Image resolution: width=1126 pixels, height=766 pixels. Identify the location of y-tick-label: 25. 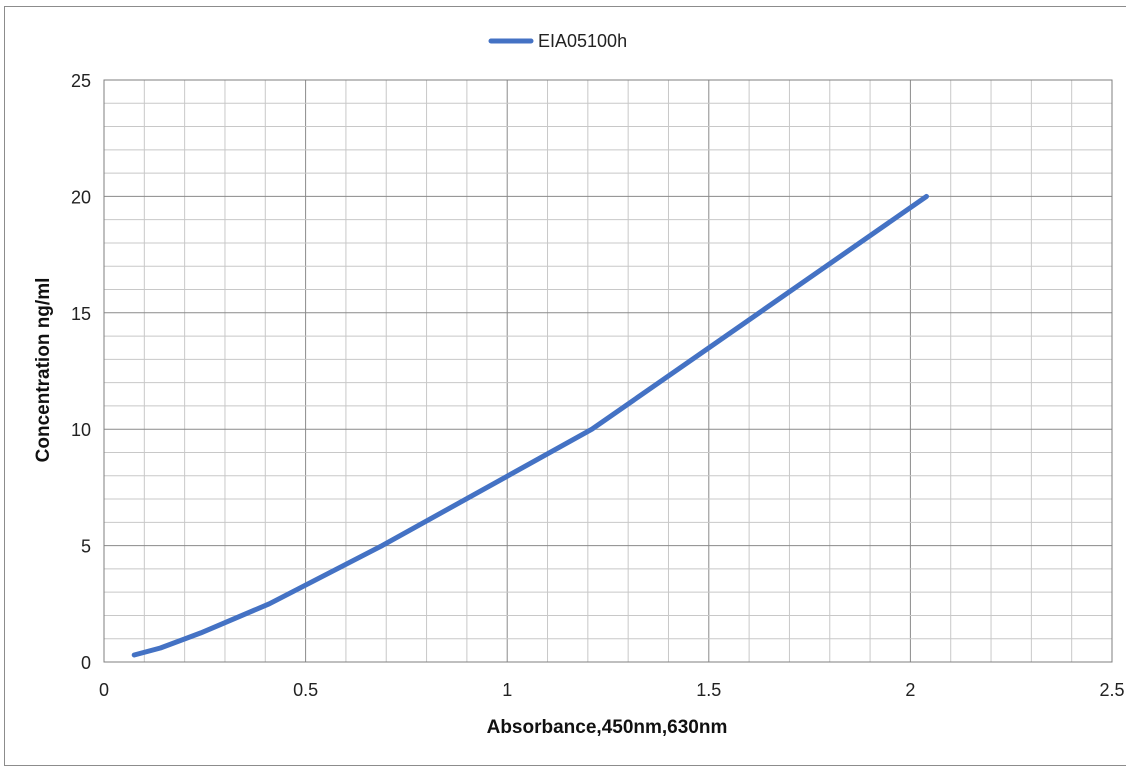
(81, 81).